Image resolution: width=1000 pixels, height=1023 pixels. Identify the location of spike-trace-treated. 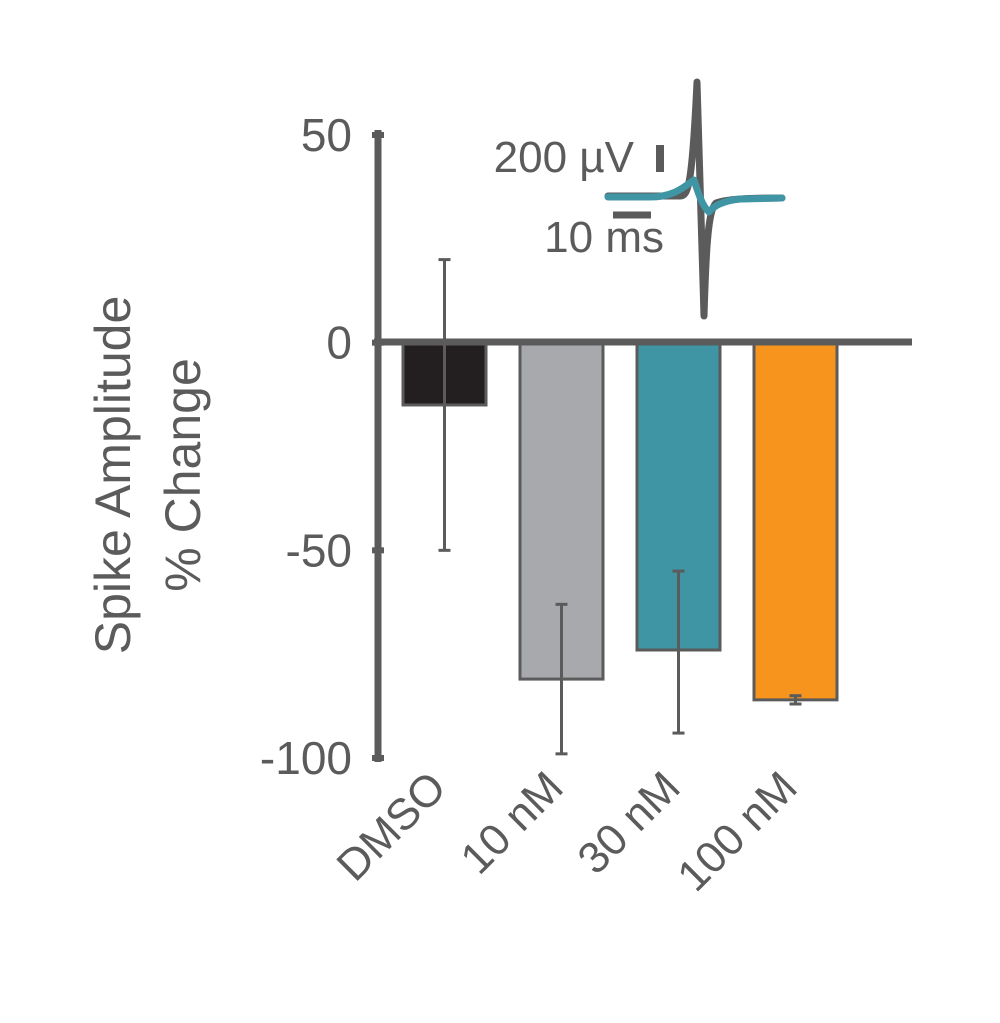
(695, 196).